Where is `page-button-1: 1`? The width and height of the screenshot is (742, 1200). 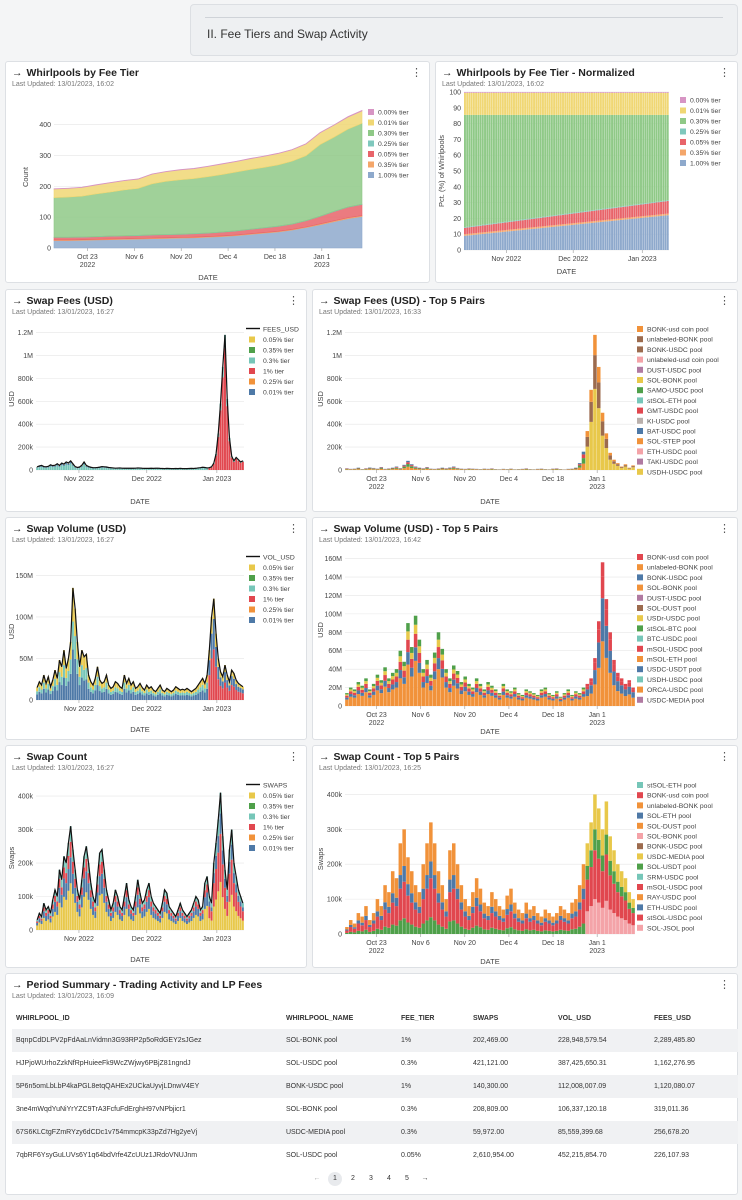 page-button-1: 1 is located at coordinates (335, 1179).